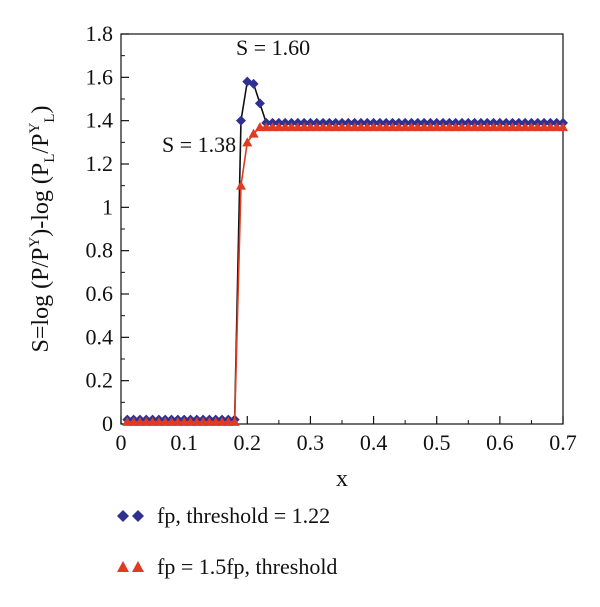 This screenshot has width=600, height=607. Describe the element at coordinates (199, 144) in the screenshot. I see `annotation-plateau: S = 1.38` at that location.